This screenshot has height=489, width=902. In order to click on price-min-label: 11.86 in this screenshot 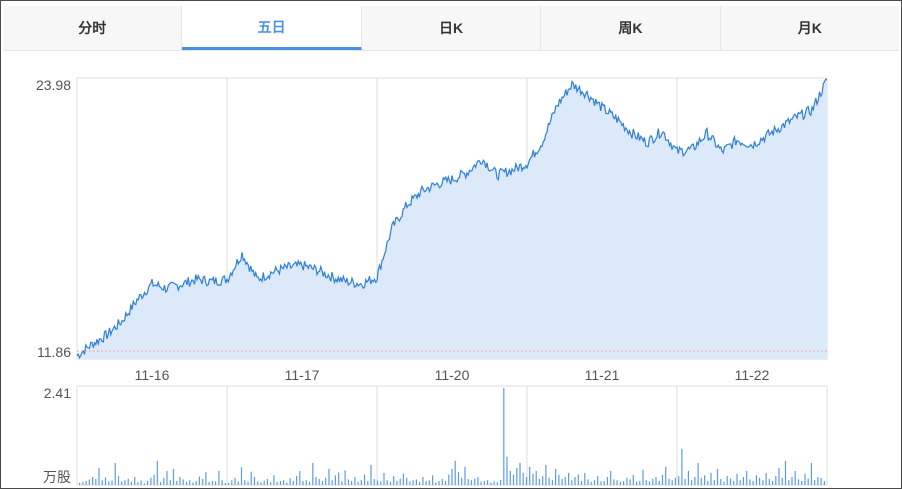, I will do `click(54, 352)`.